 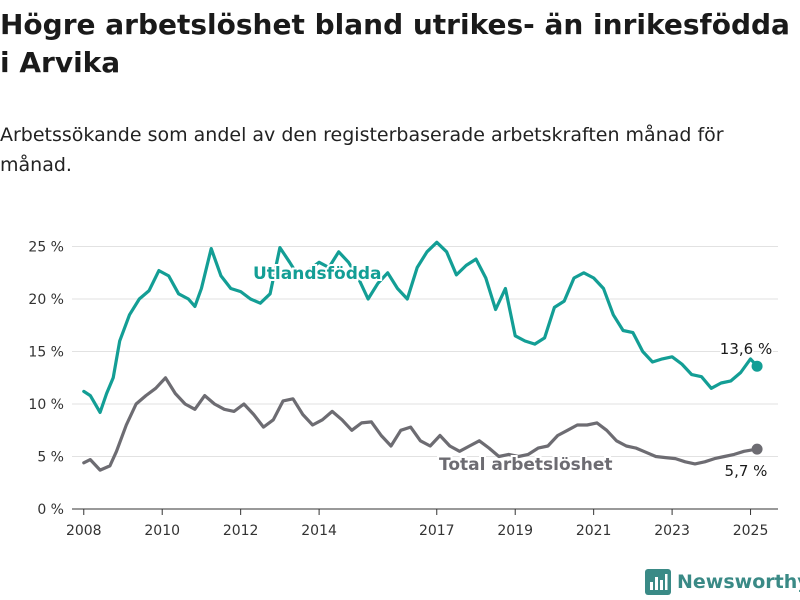 I want to click on x-tick-label: 2021, so click(x=594, y=531).